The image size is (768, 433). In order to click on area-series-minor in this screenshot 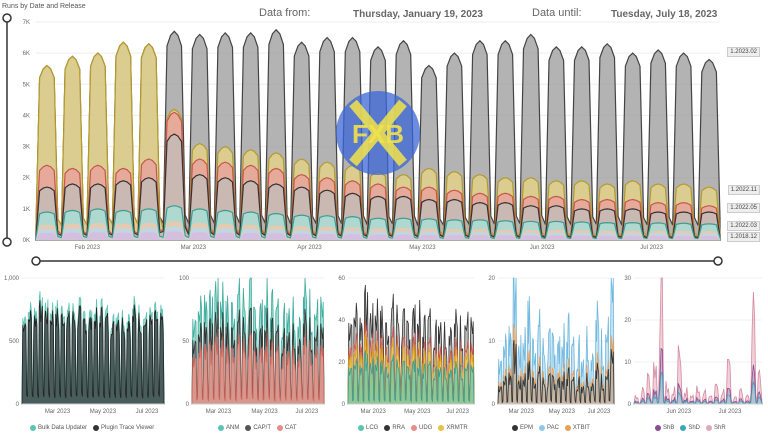, I will do `click(378, 235)`.